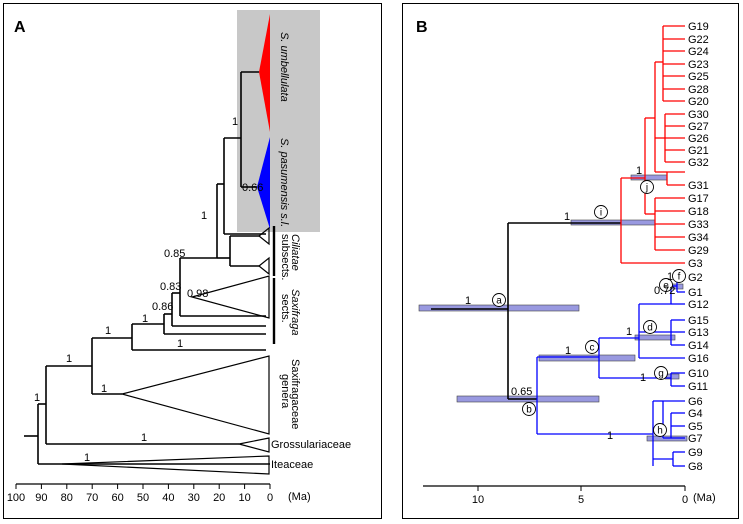 Image resolution: width=743 pixels, height=524 pixels. I want to click on collapsed-clades, so click(165, 350).